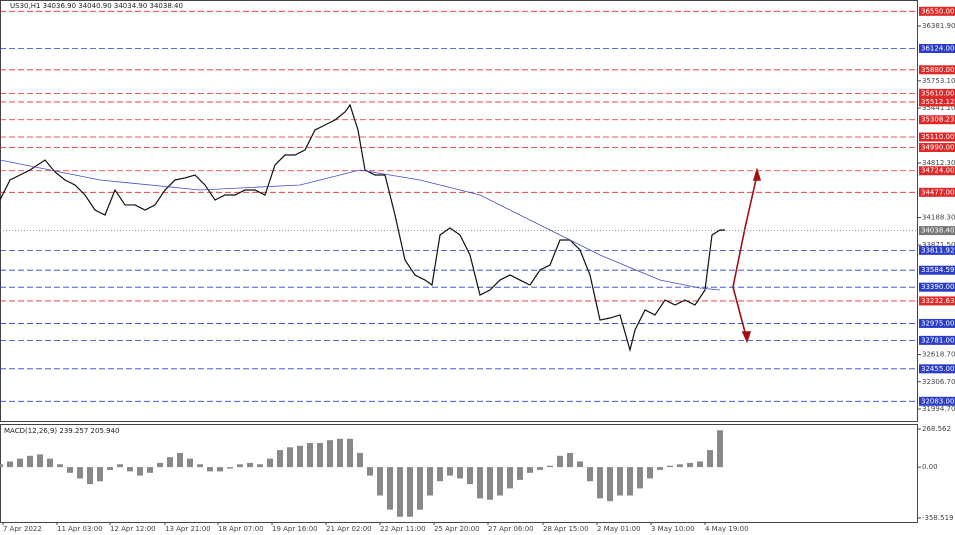 The image size is (955, 535). I want to click on macd-tick-label: 0.00, so click(930, 467).